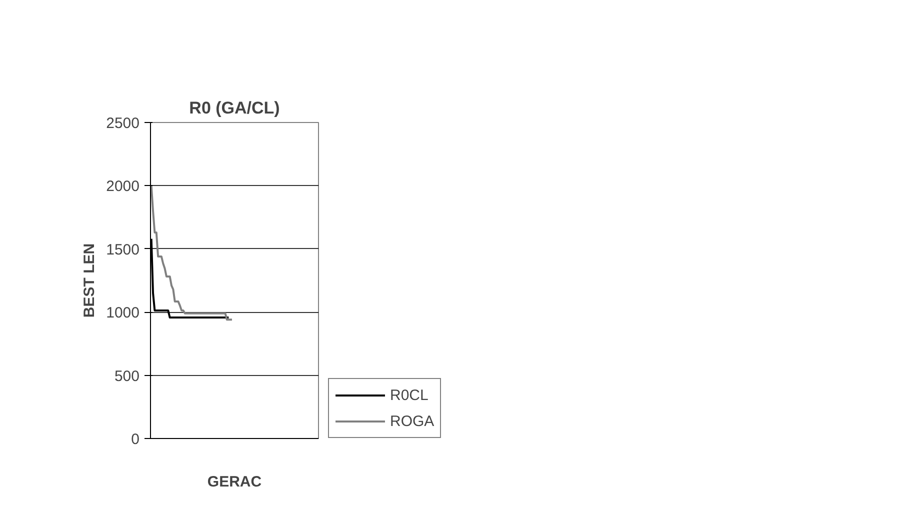 Image resolution: width=901 pixels, height=521 pixels. What do you see at coordinates (123, 249) in the screenshot?
I see `y-tick-label: 1500` at bounding box center [123, 249].